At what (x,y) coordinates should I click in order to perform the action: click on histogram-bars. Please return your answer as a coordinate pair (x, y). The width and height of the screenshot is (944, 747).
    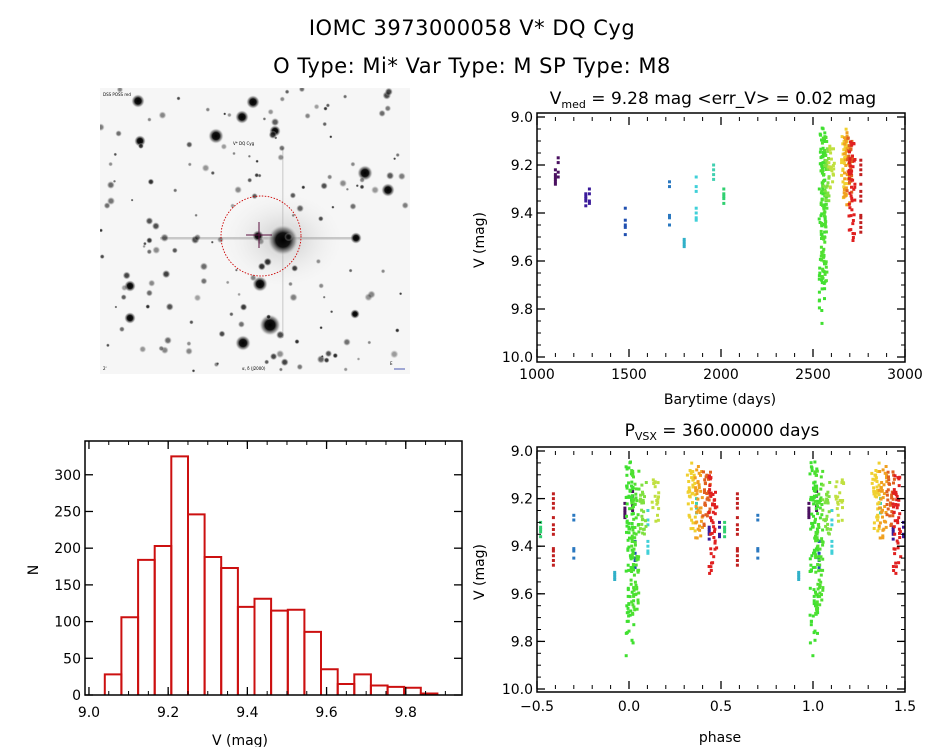
    Looking at the image, I should click on (271, 575).